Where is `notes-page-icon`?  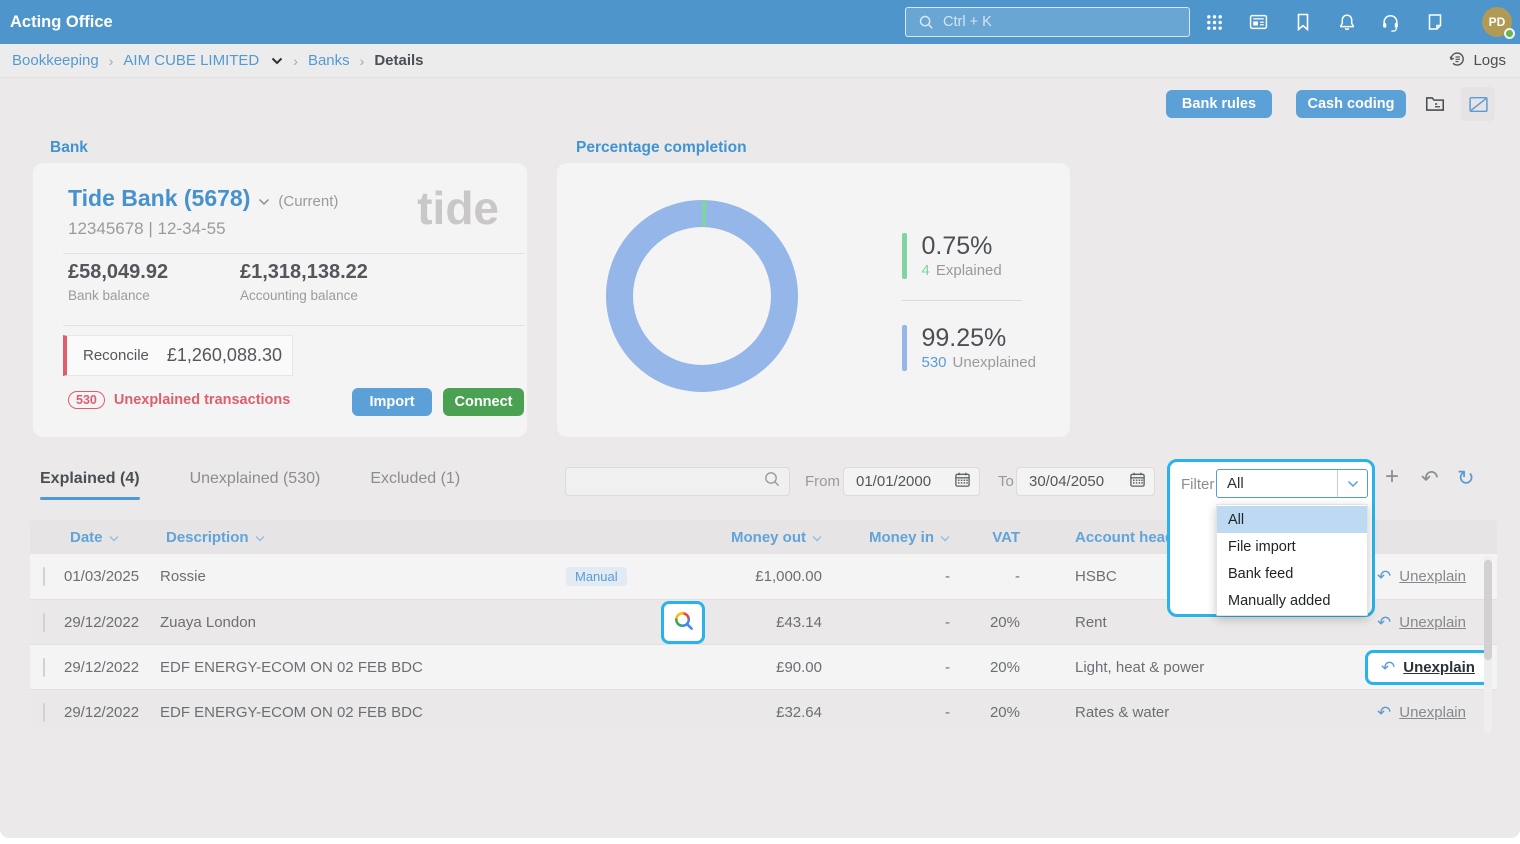
notes-page-icon is located at coordinates (1434, 22).